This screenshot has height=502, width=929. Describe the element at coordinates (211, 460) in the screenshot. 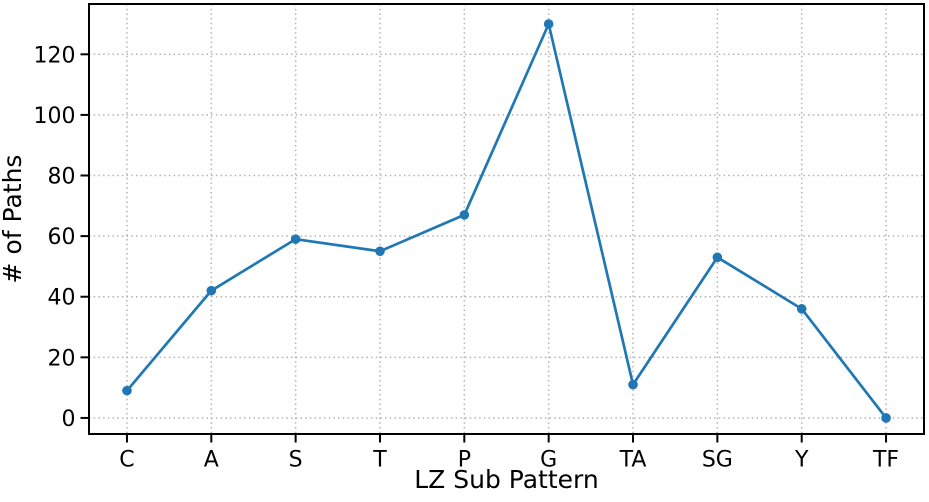

I see `x-tick-label: A` at that location.